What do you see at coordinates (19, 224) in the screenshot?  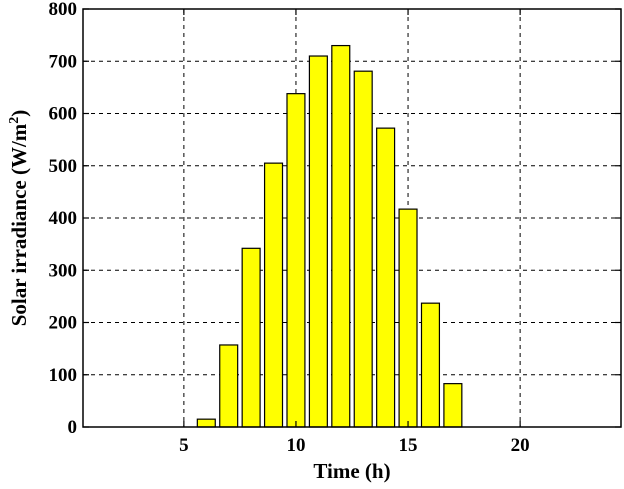 I see `y-axis-label-main: Solar irradiance (W/m` at bounding box center [19, 224].